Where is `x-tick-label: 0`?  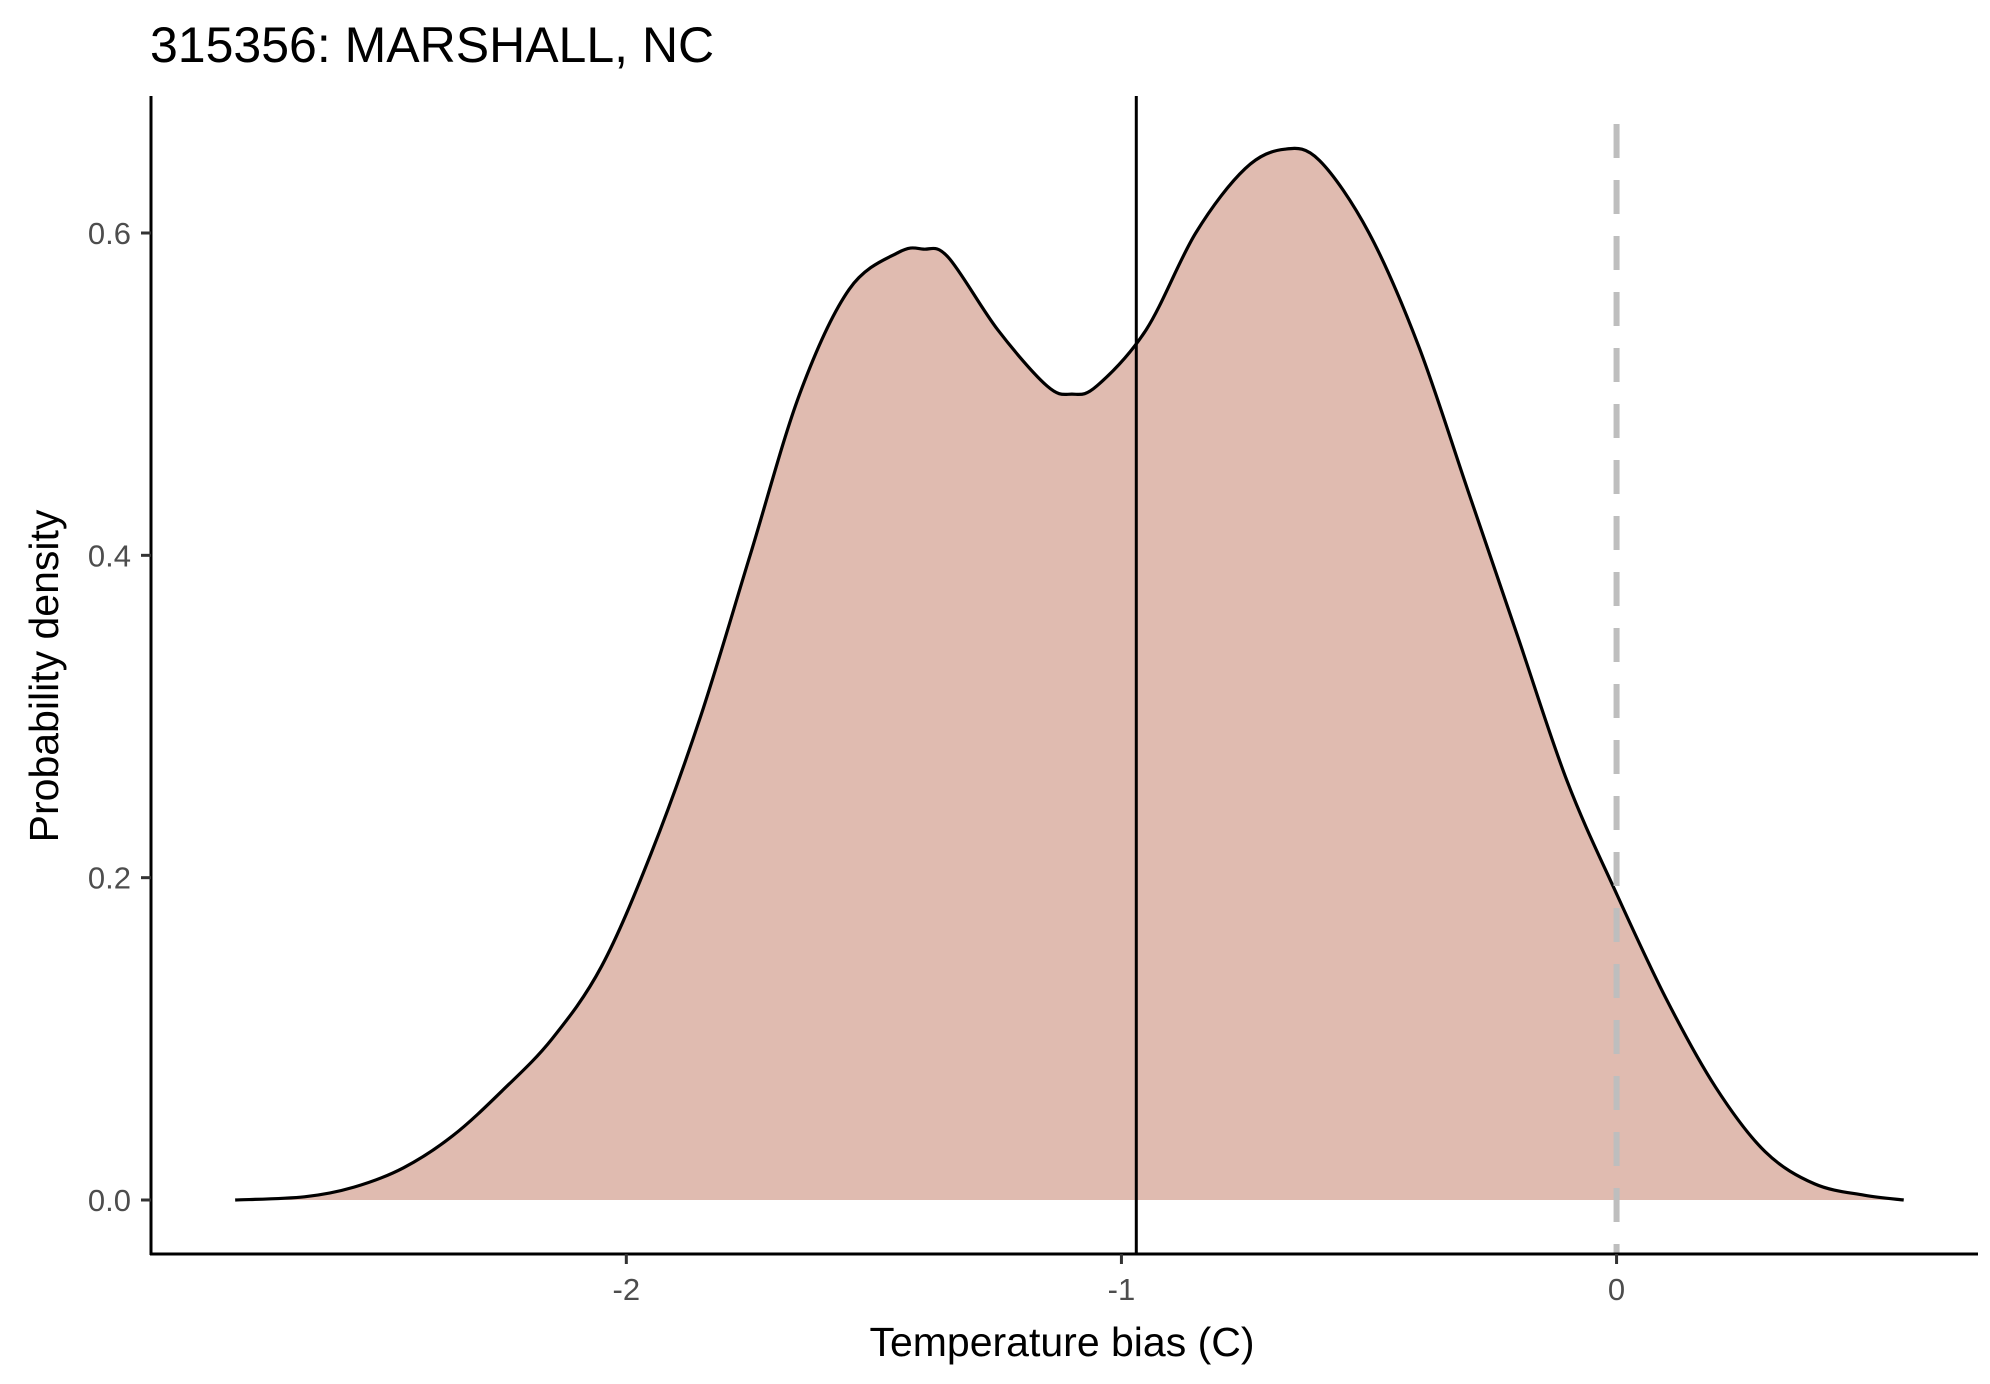 x-tick-label: 0 is located at coordinates (1616, 1289).